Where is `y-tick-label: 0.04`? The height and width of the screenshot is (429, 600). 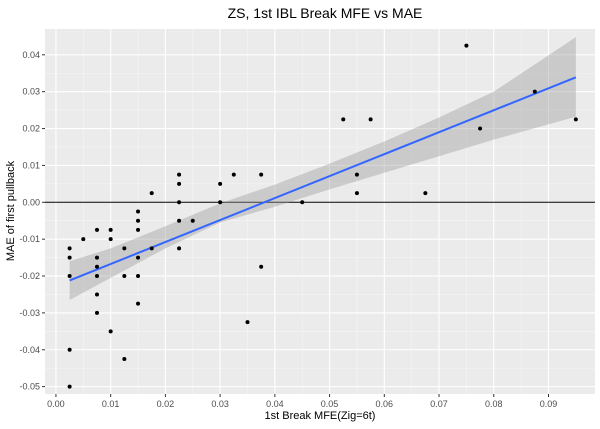 y-tick-label: 0.04 is located at coordinates (31, 55).